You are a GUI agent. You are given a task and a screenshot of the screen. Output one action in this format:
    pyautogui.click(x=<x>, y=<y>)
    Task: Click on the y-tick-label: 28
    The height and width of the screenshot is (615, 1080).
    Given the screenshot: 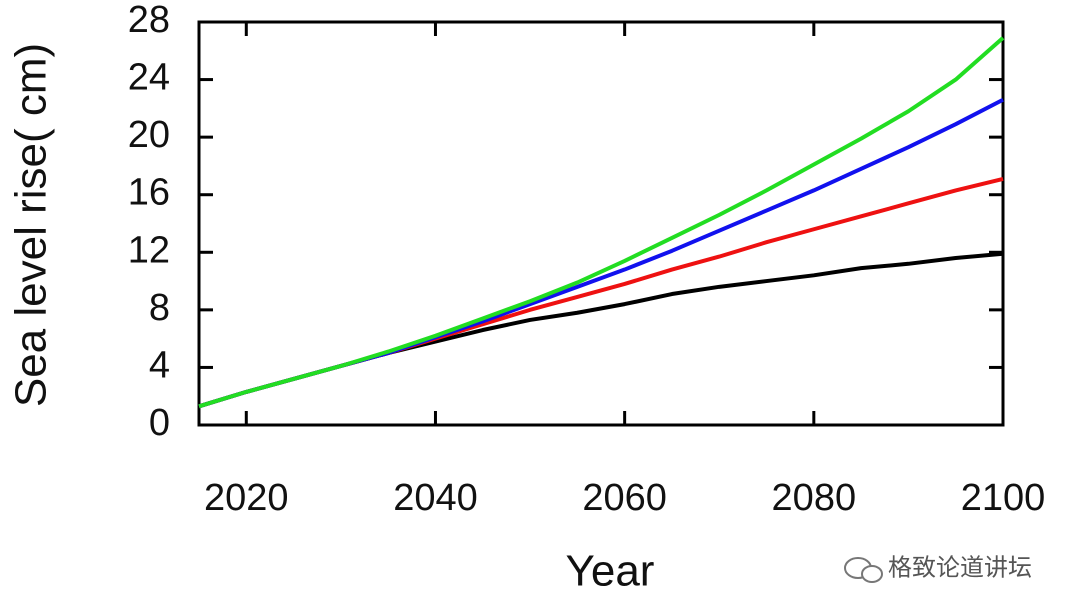 What is the action you would take?
    pyautogui.click(x=149, y=20)
    